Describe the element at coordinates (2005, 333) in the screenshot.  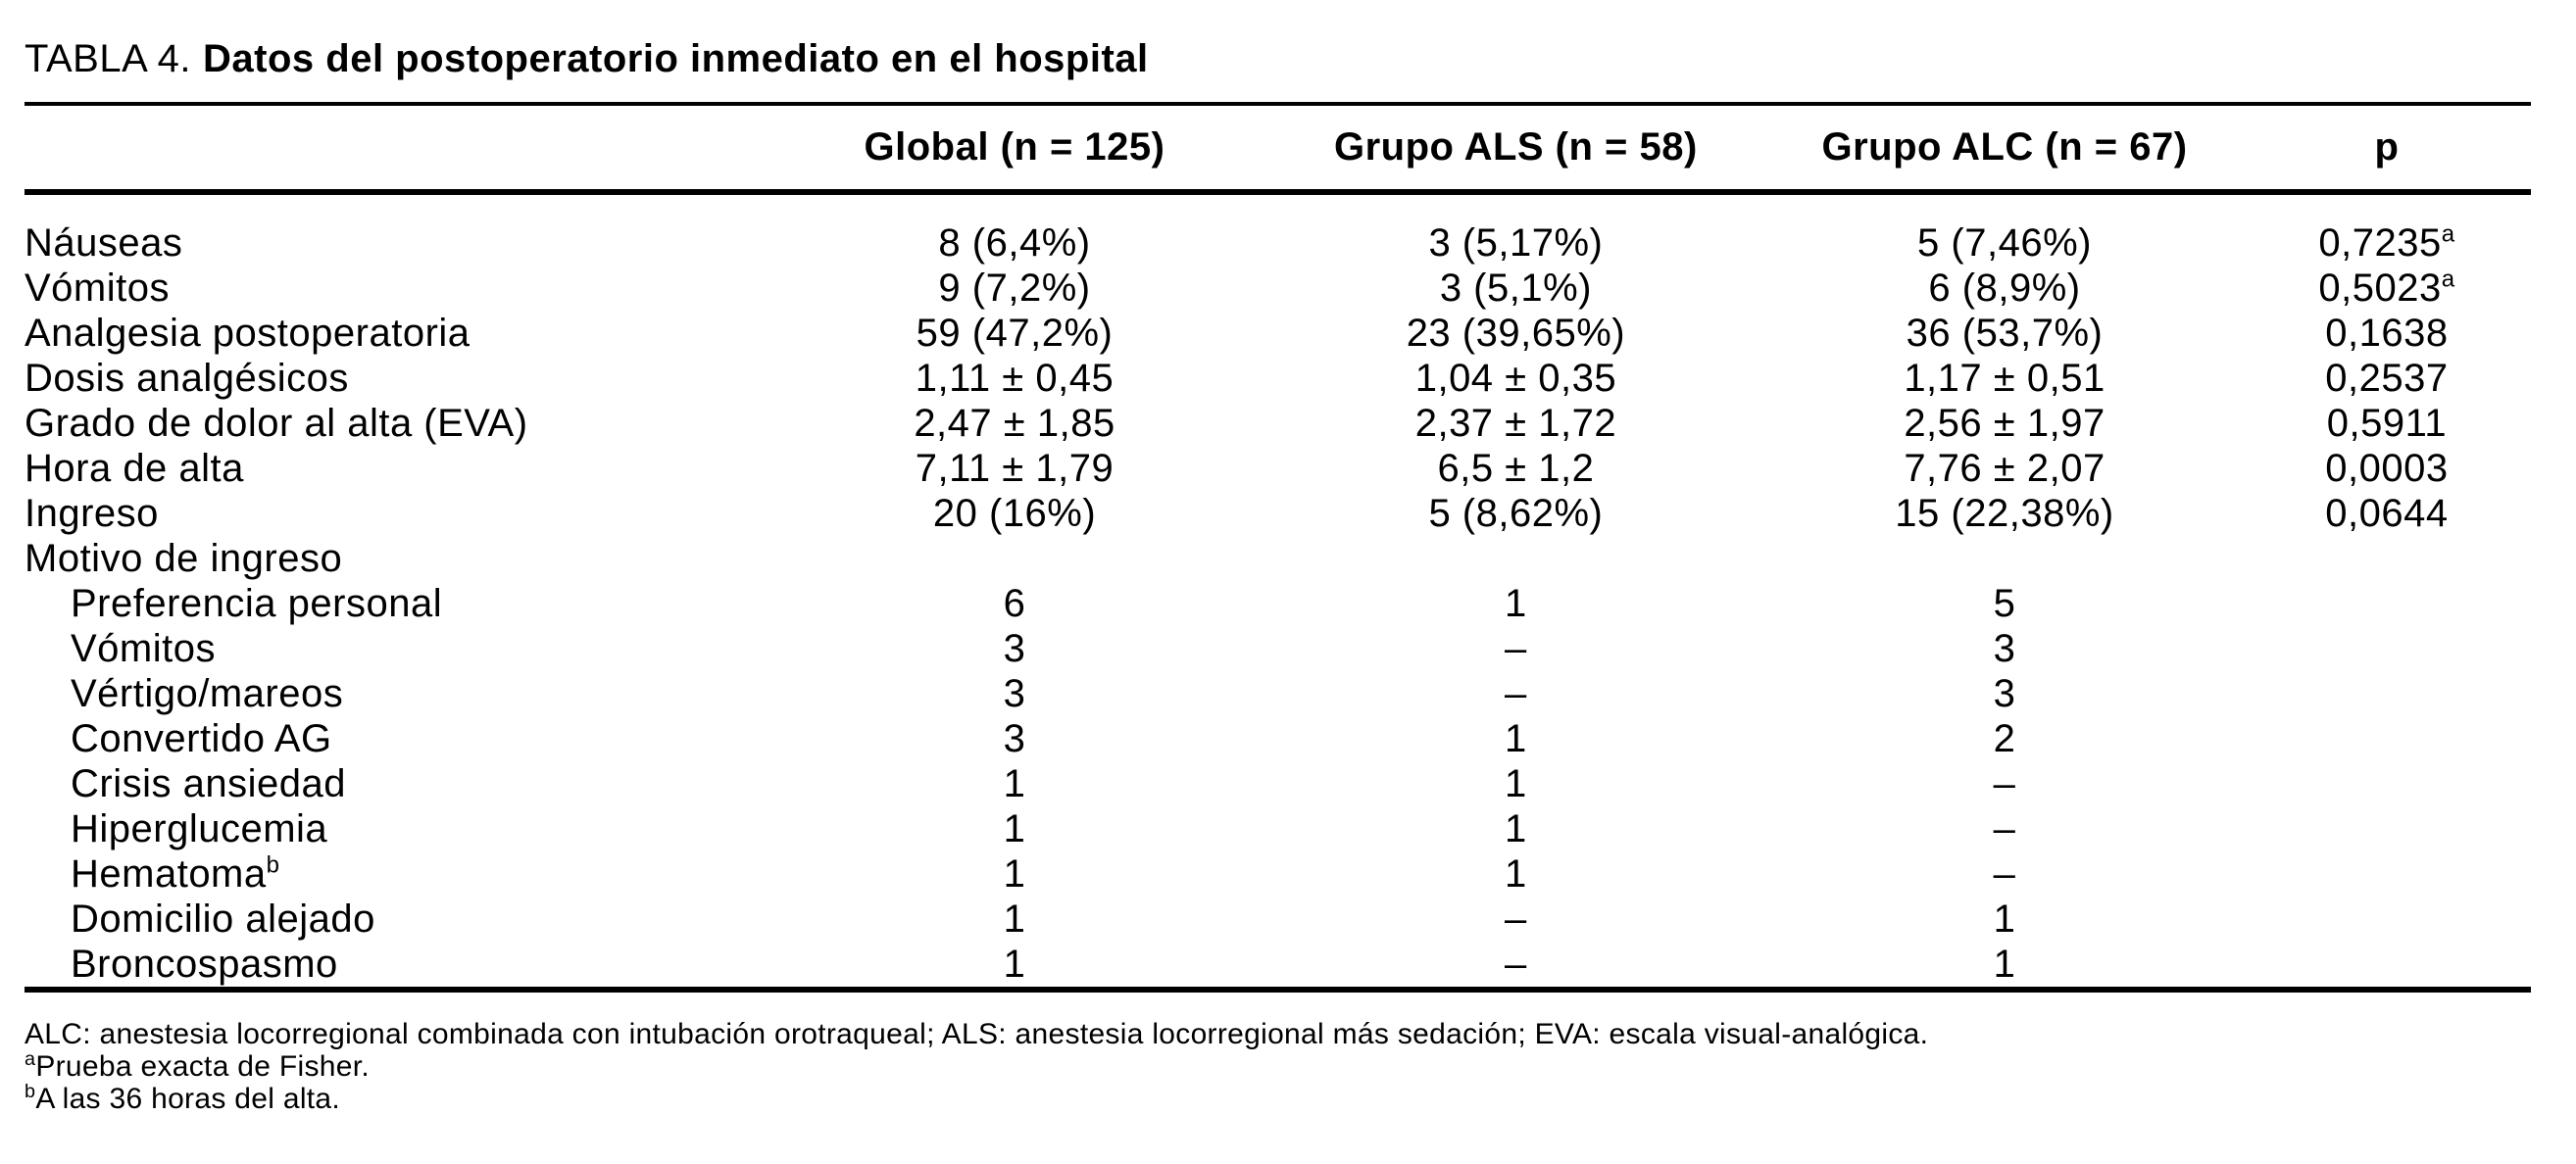
I see `cell-alc: 36 (53,7%)` at that location.